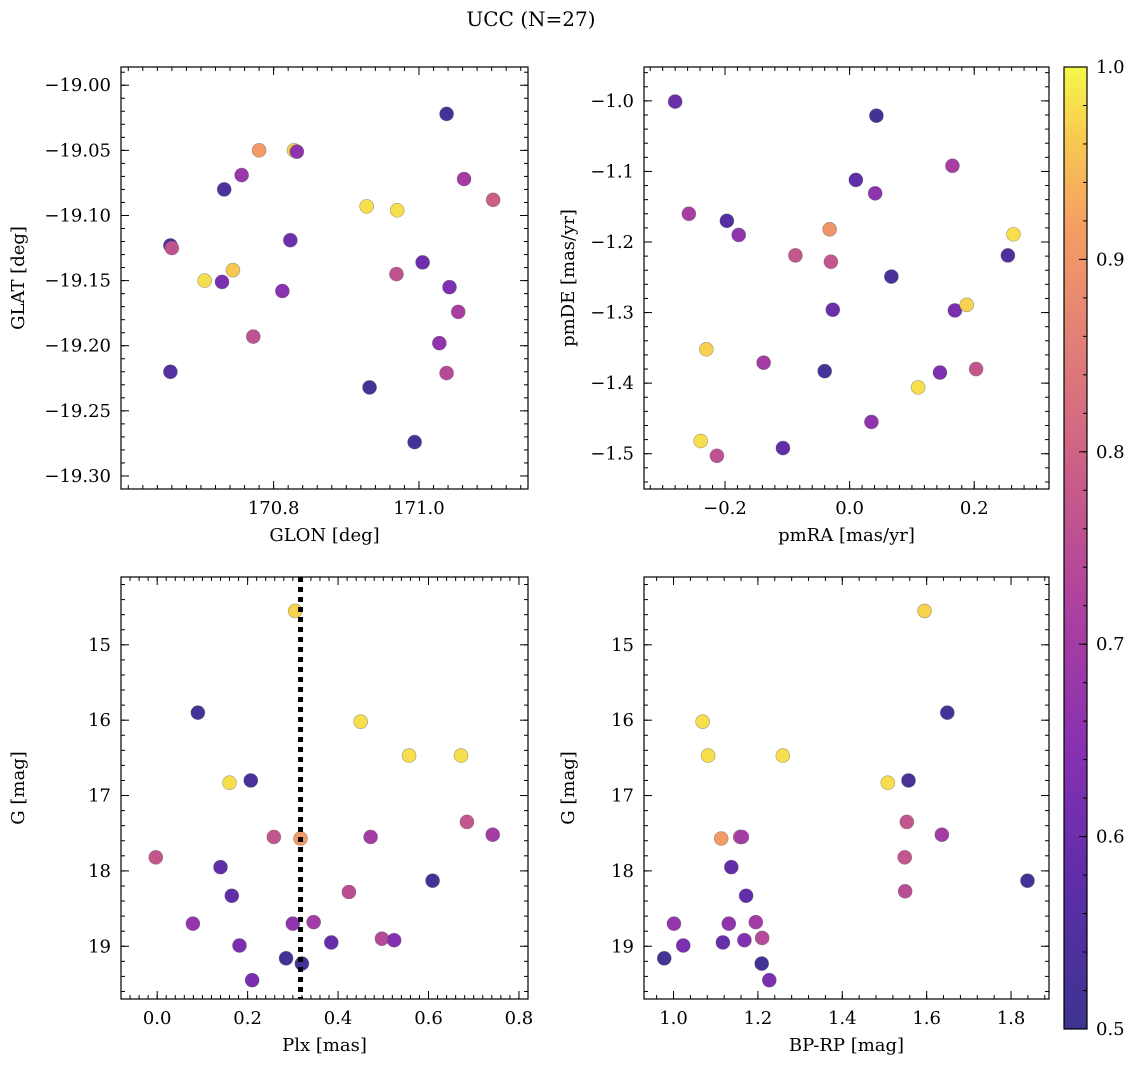 The height and width of the screenshot is (1067, 1136). Describe the element at coordinates (332, 278) in the screenshot. I see `points-group` at that location.